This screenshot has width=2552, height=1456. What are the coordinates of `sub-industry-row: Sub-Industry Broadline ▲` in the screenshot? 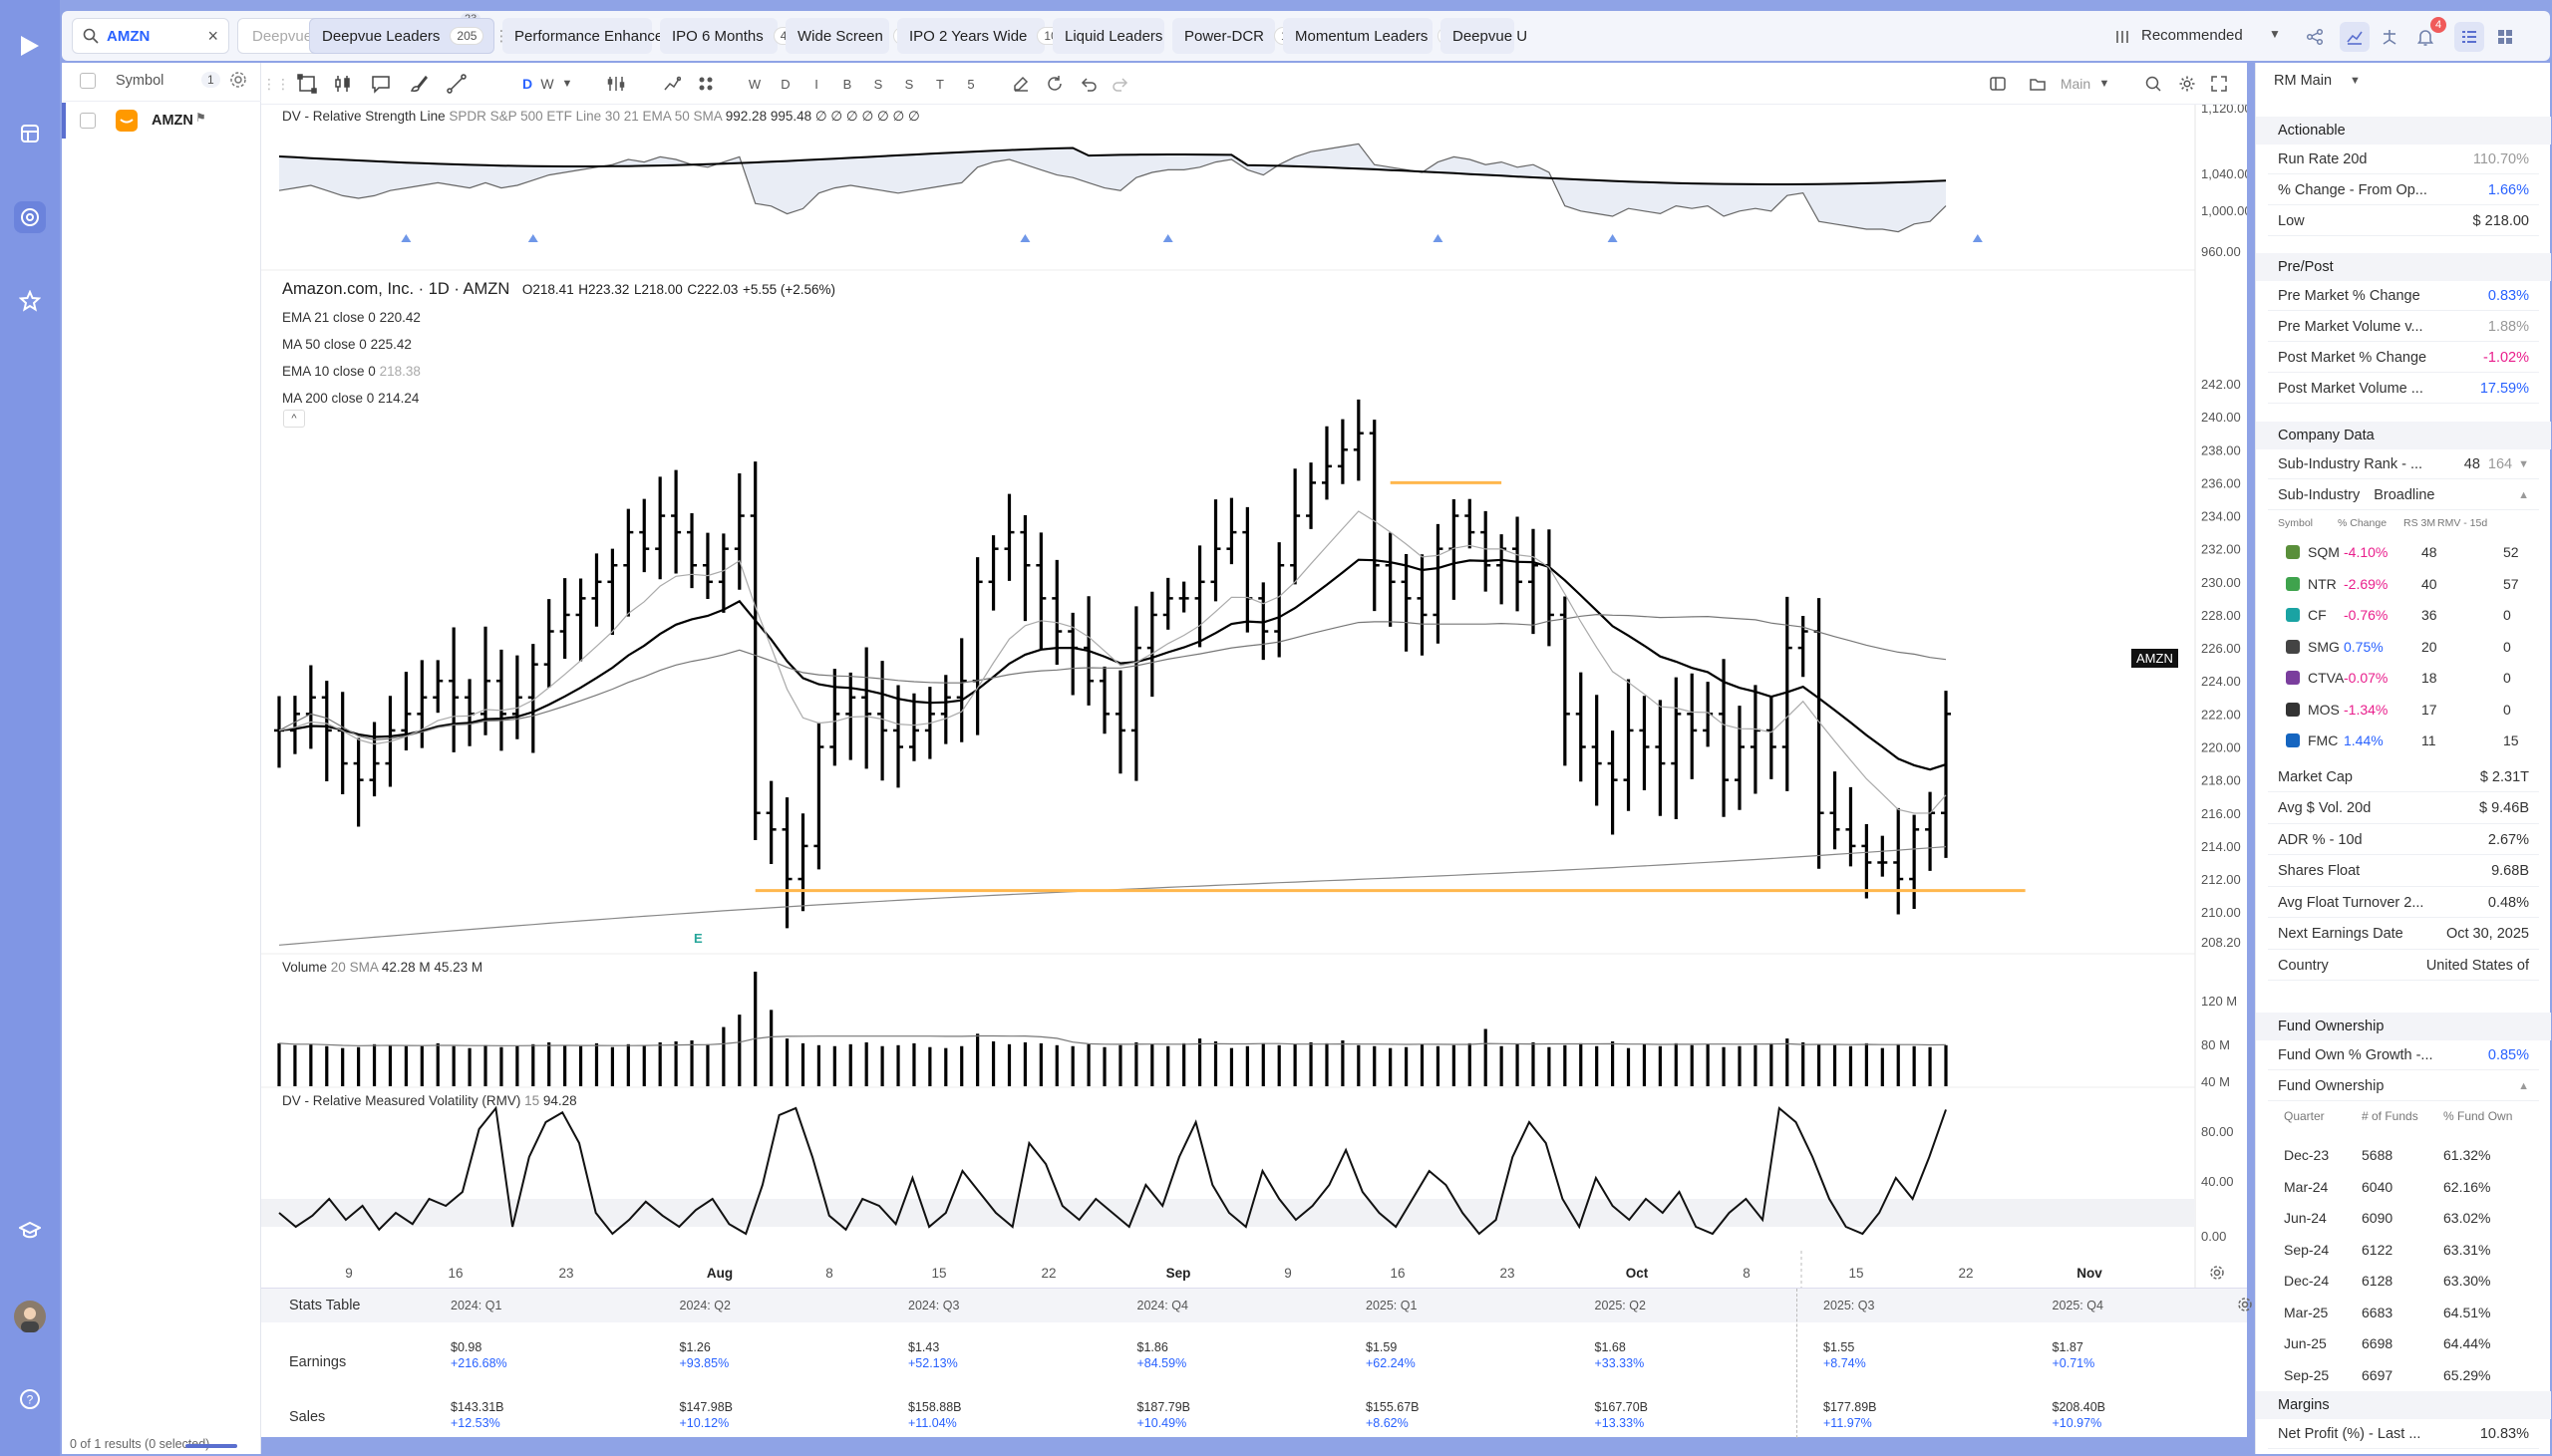 It's located at (2403, 495).